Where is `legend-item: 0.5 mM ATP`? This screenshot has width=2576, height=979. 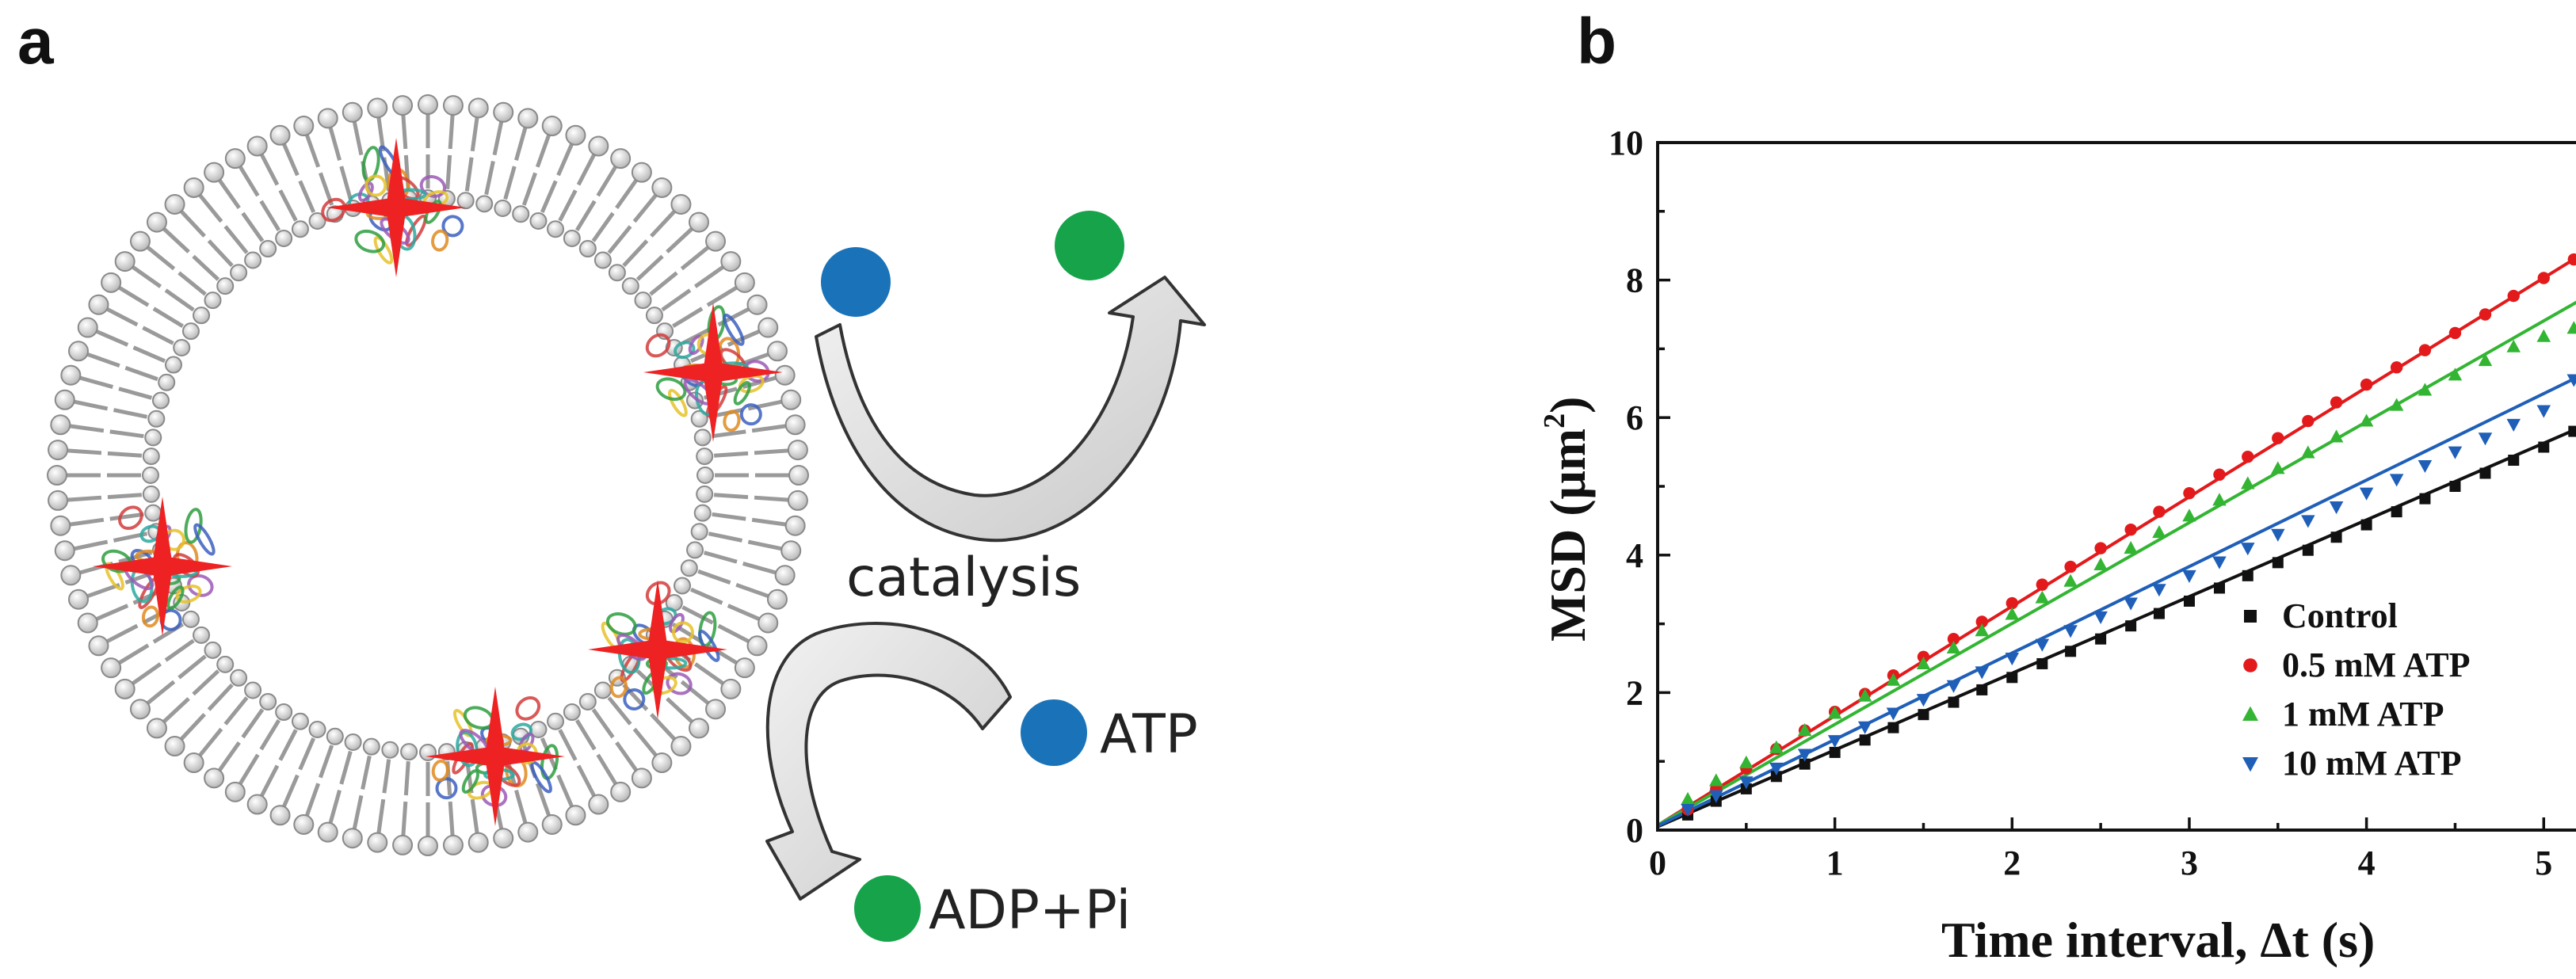
legend-item: 0.5 mM ATP is located at coordinates (2357, 665).